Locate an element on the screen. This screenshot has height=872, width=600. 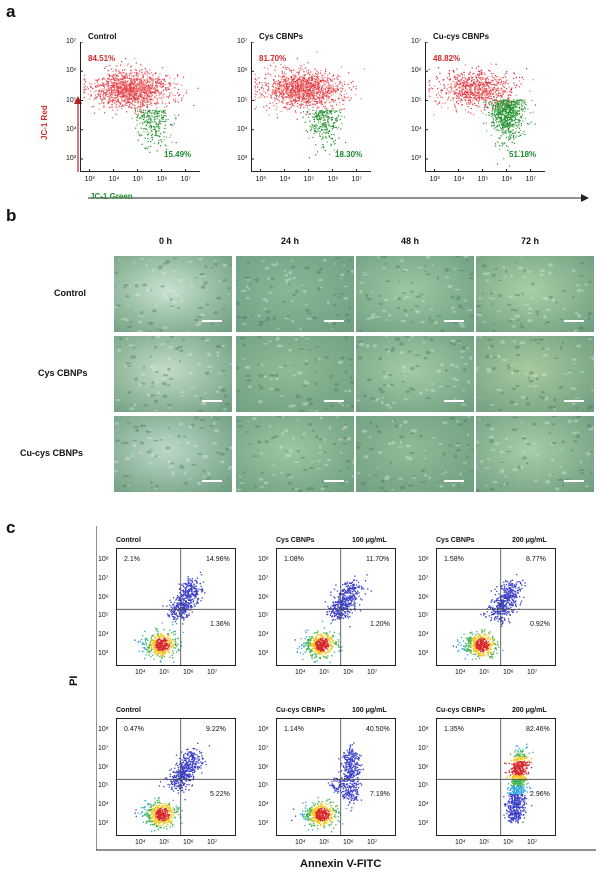
quadrant-upper-right-pct: 40.50% is located at coordinates (378, 729).